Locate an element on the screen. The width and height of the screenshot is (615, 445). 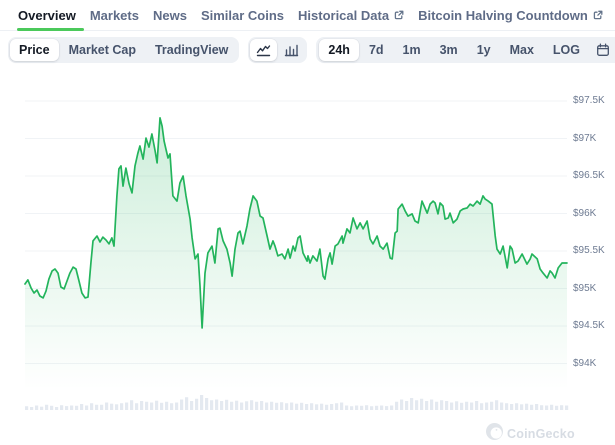
candlestick-chart-button is located at coordinates (291, 50).